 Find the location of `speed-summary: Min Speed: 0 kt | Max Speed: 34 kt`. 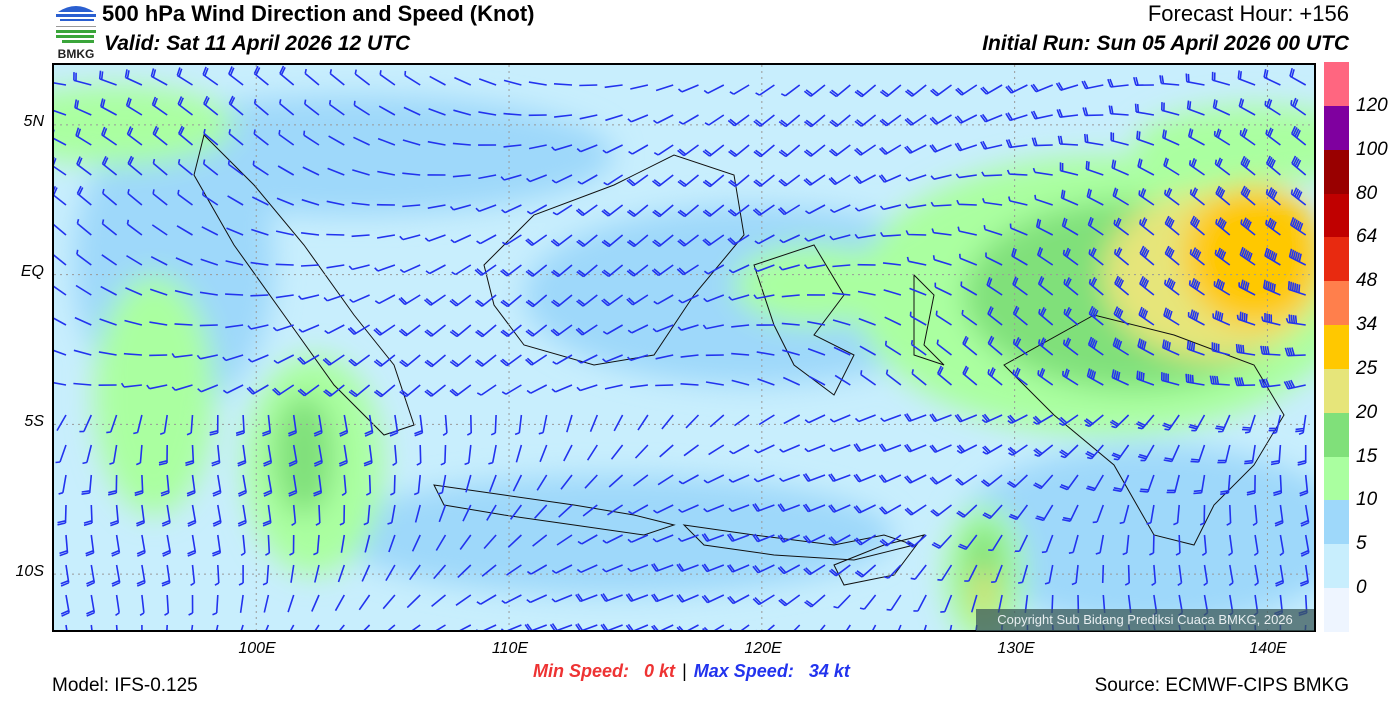

speed-summary: Min Speed: 0 kt | Max Speed: 34 kt is located at coordinates (691, 671).